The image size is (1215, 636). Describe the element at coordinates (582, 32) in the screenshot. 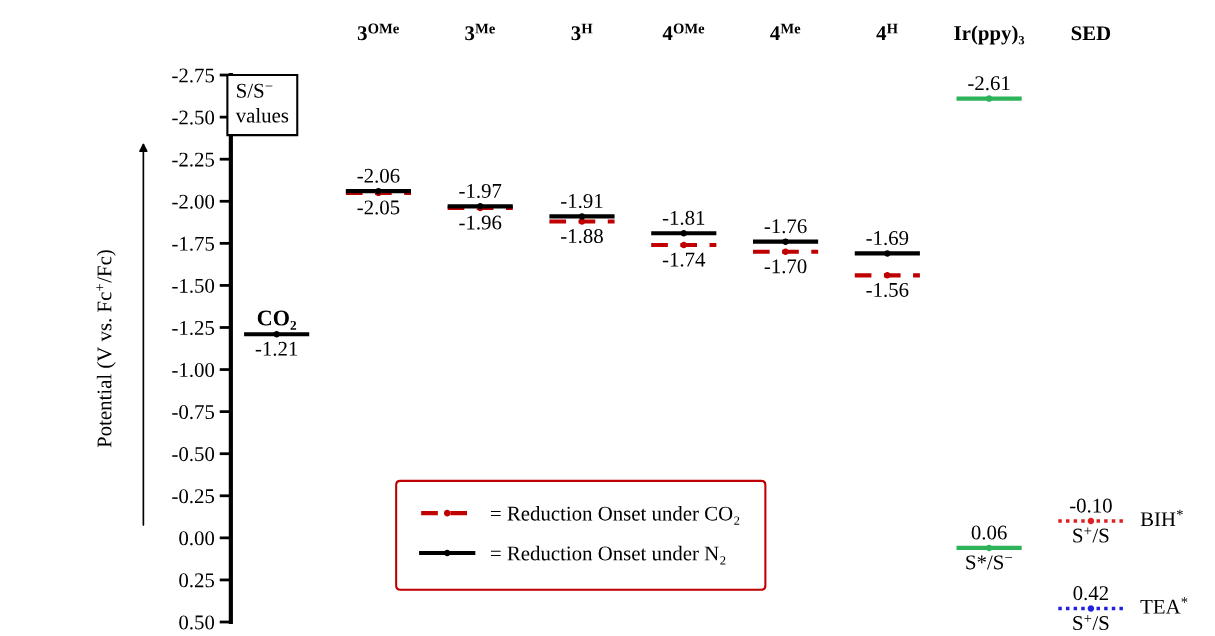

I see `x-tick-label: 3$^{H}$` at that location.